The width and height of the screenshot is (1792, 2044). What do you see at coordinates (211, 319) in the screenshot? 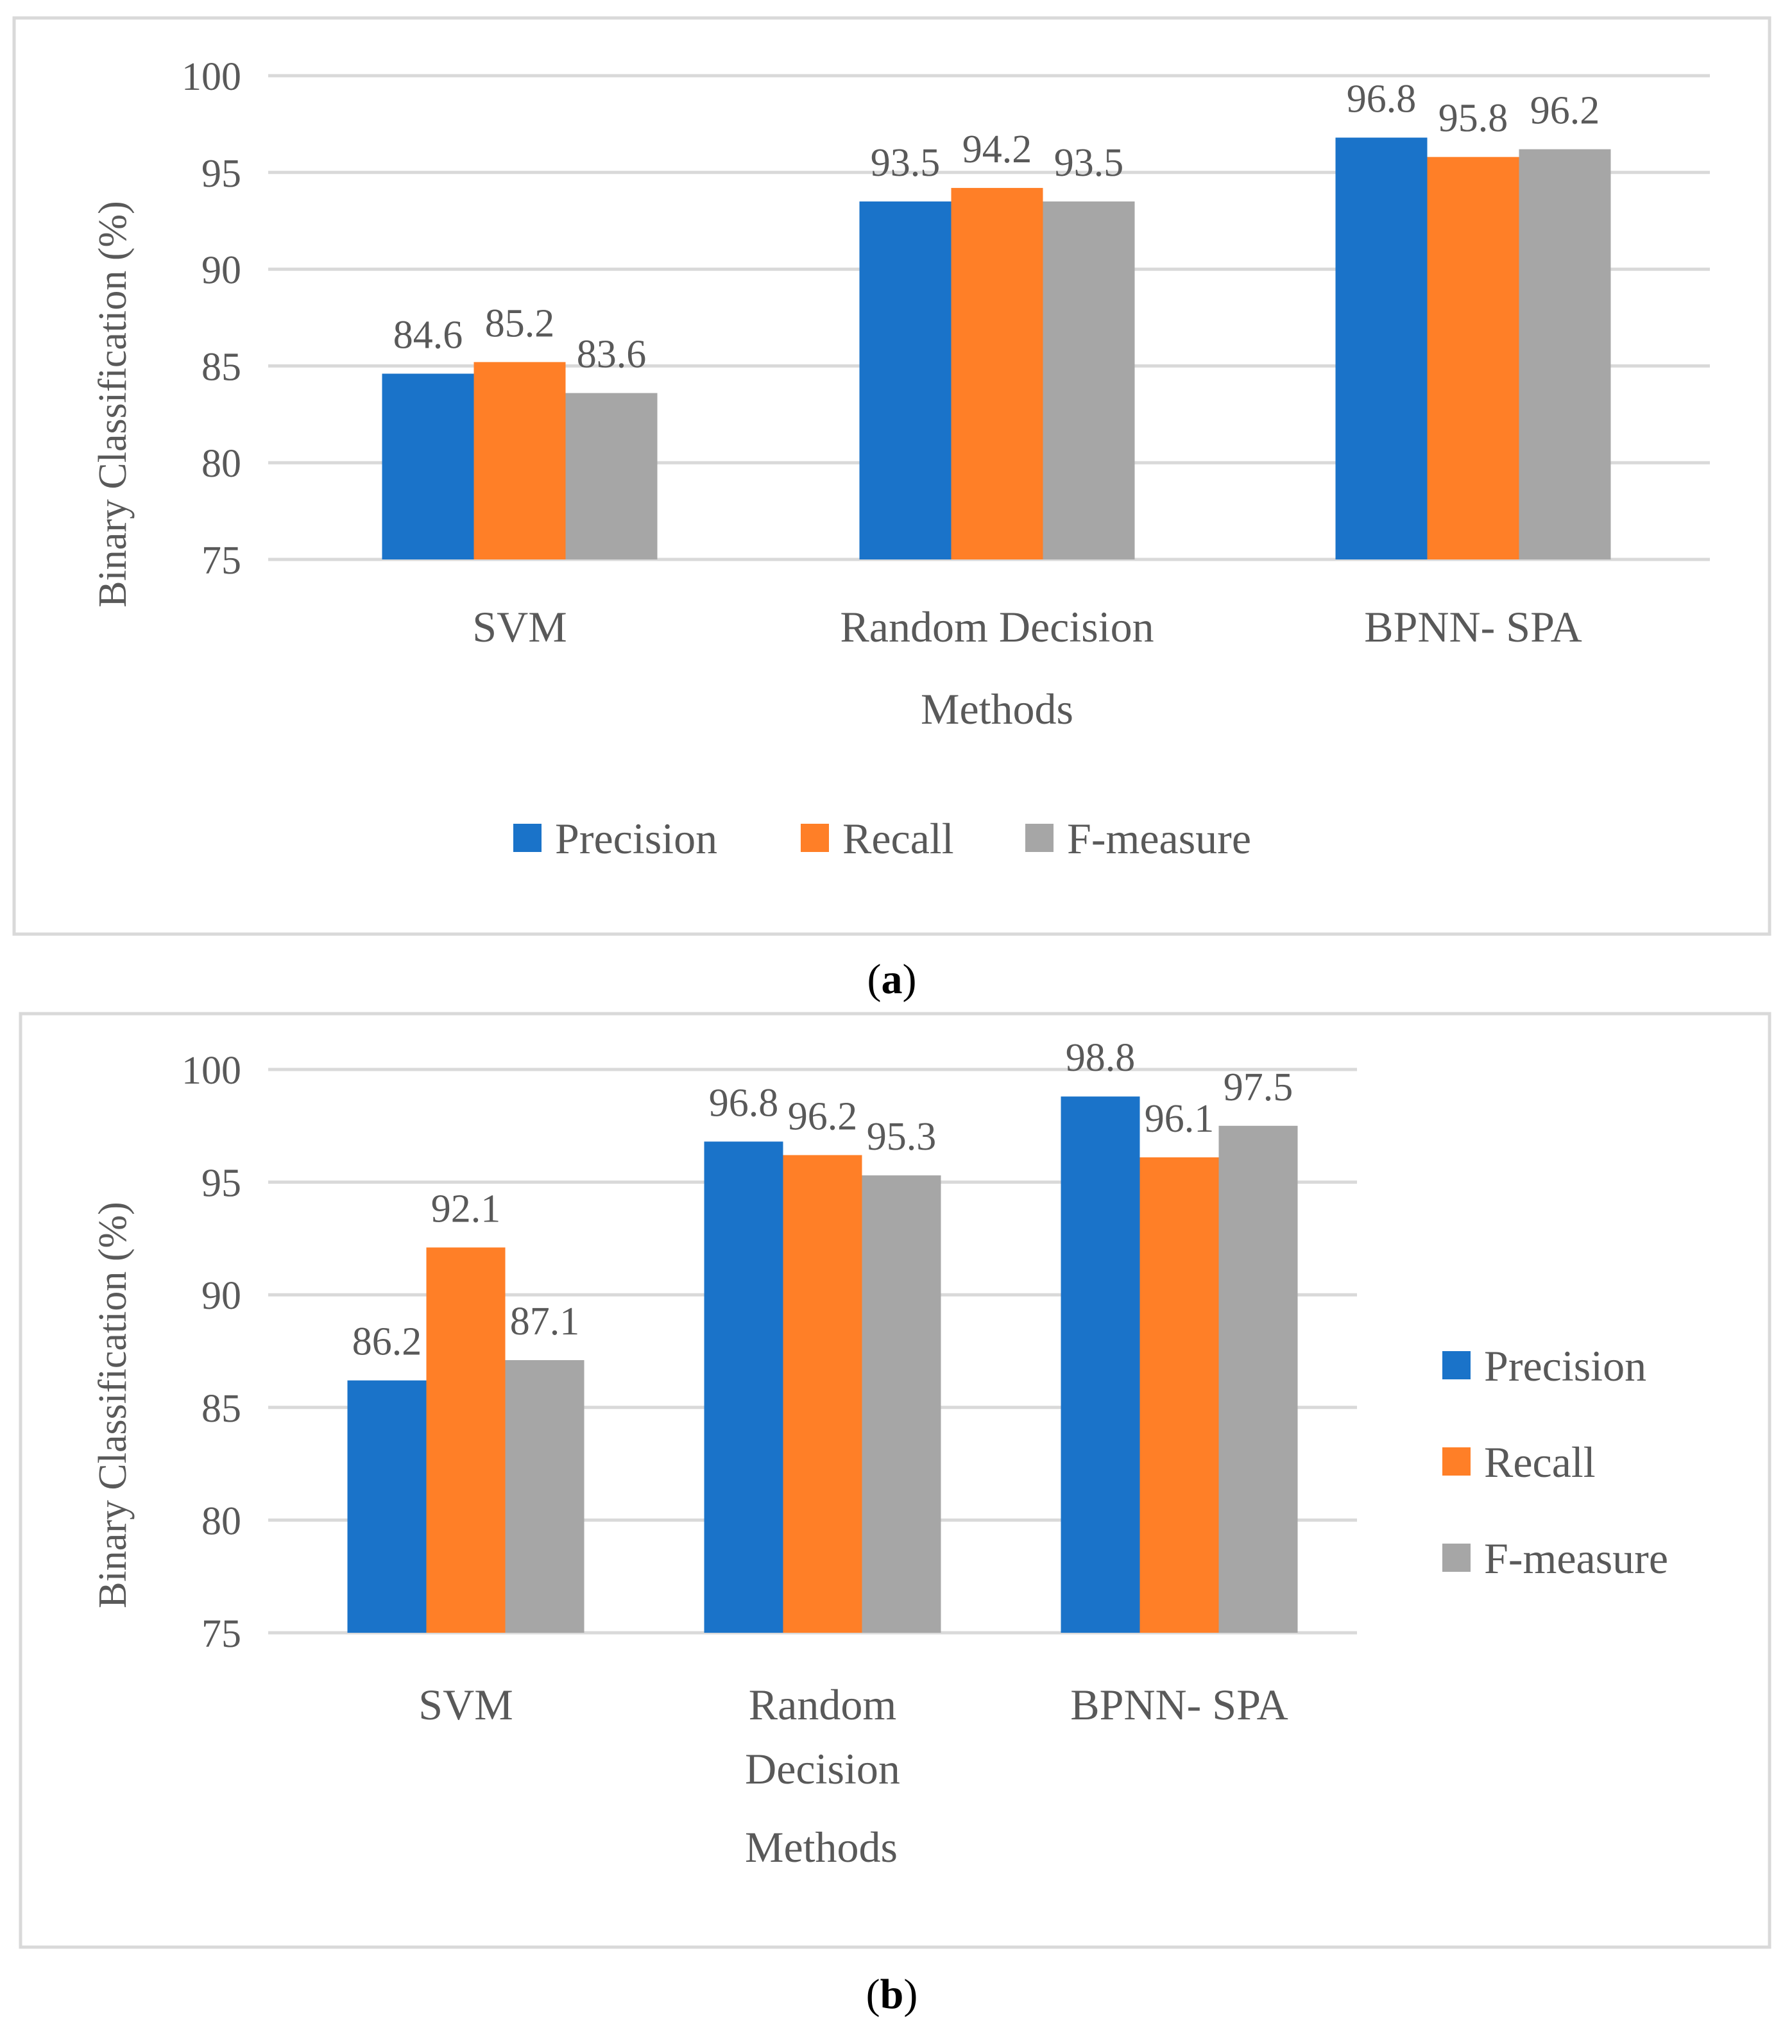
I see `chart-a-y-ticks: 75 80 85 90 95 100` at bounding box center [211, 319].